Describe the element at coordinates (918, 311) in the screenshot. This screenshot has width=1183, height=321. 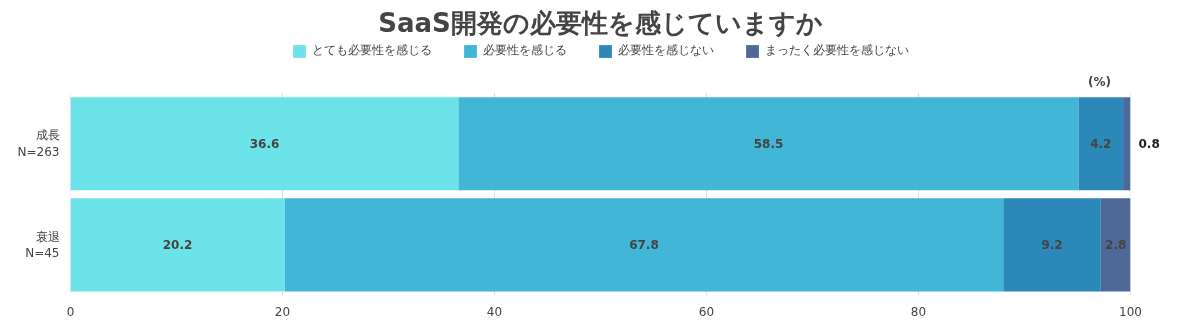
I see `x-tick-label: 80` at that location.